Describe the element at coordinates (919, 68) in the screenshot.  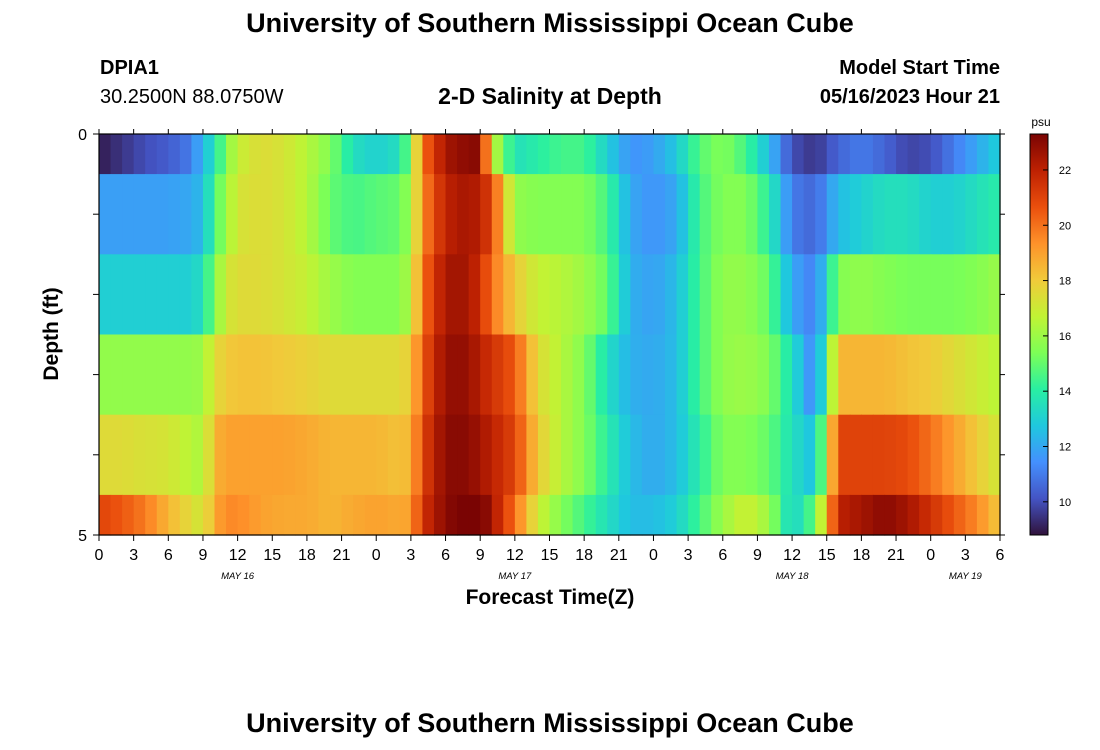
I see `model-start-label: Model Start Time` at that location.